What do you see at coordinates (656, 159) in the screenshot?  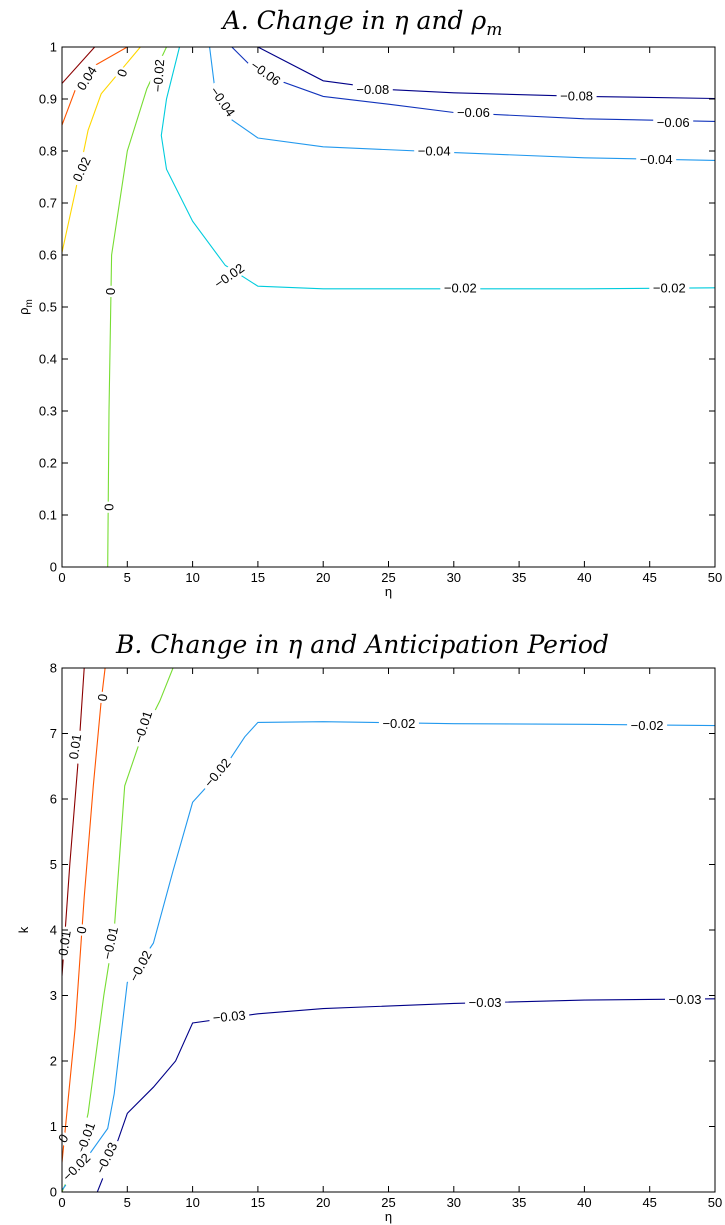 I see `svg-text: −0.04` at bounding box center [656, 159].